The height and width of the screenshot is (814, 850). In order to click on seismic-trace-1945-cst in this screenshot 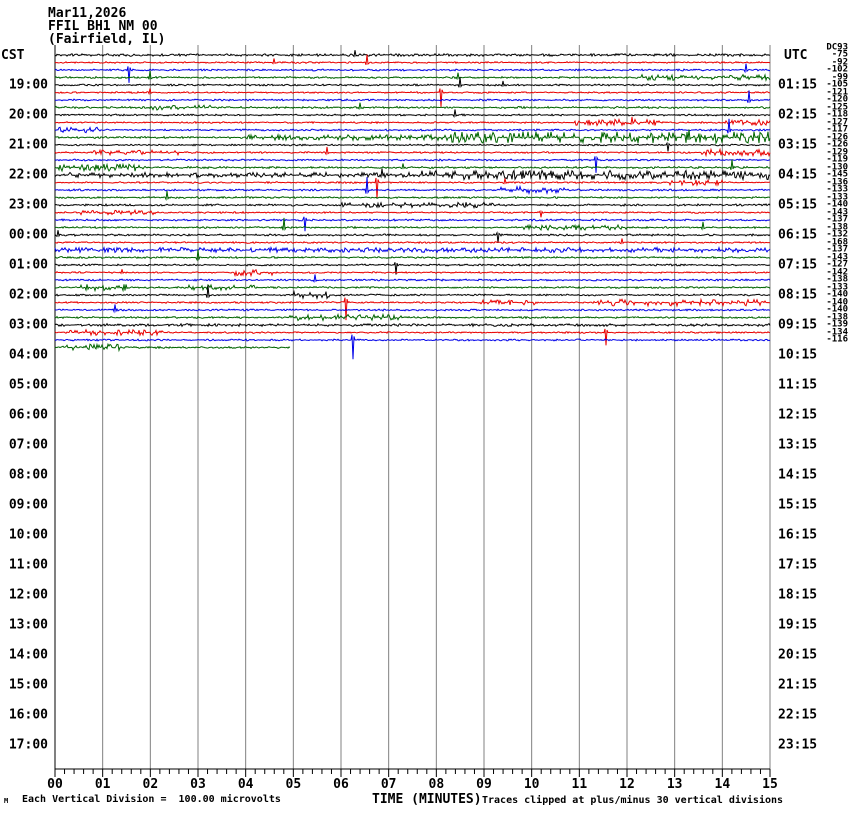, I will do `click(412, 106)`.